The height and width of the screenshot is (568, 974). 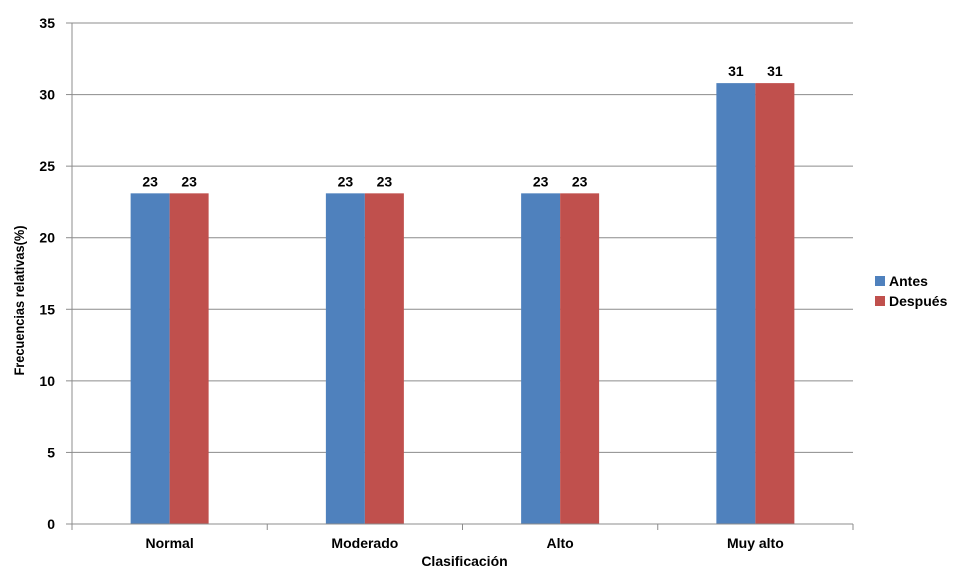 What do you see at coordinates (47, 166) in the screenshot?
I see `y-tick-label: 25` at bounding box center [47, 166].